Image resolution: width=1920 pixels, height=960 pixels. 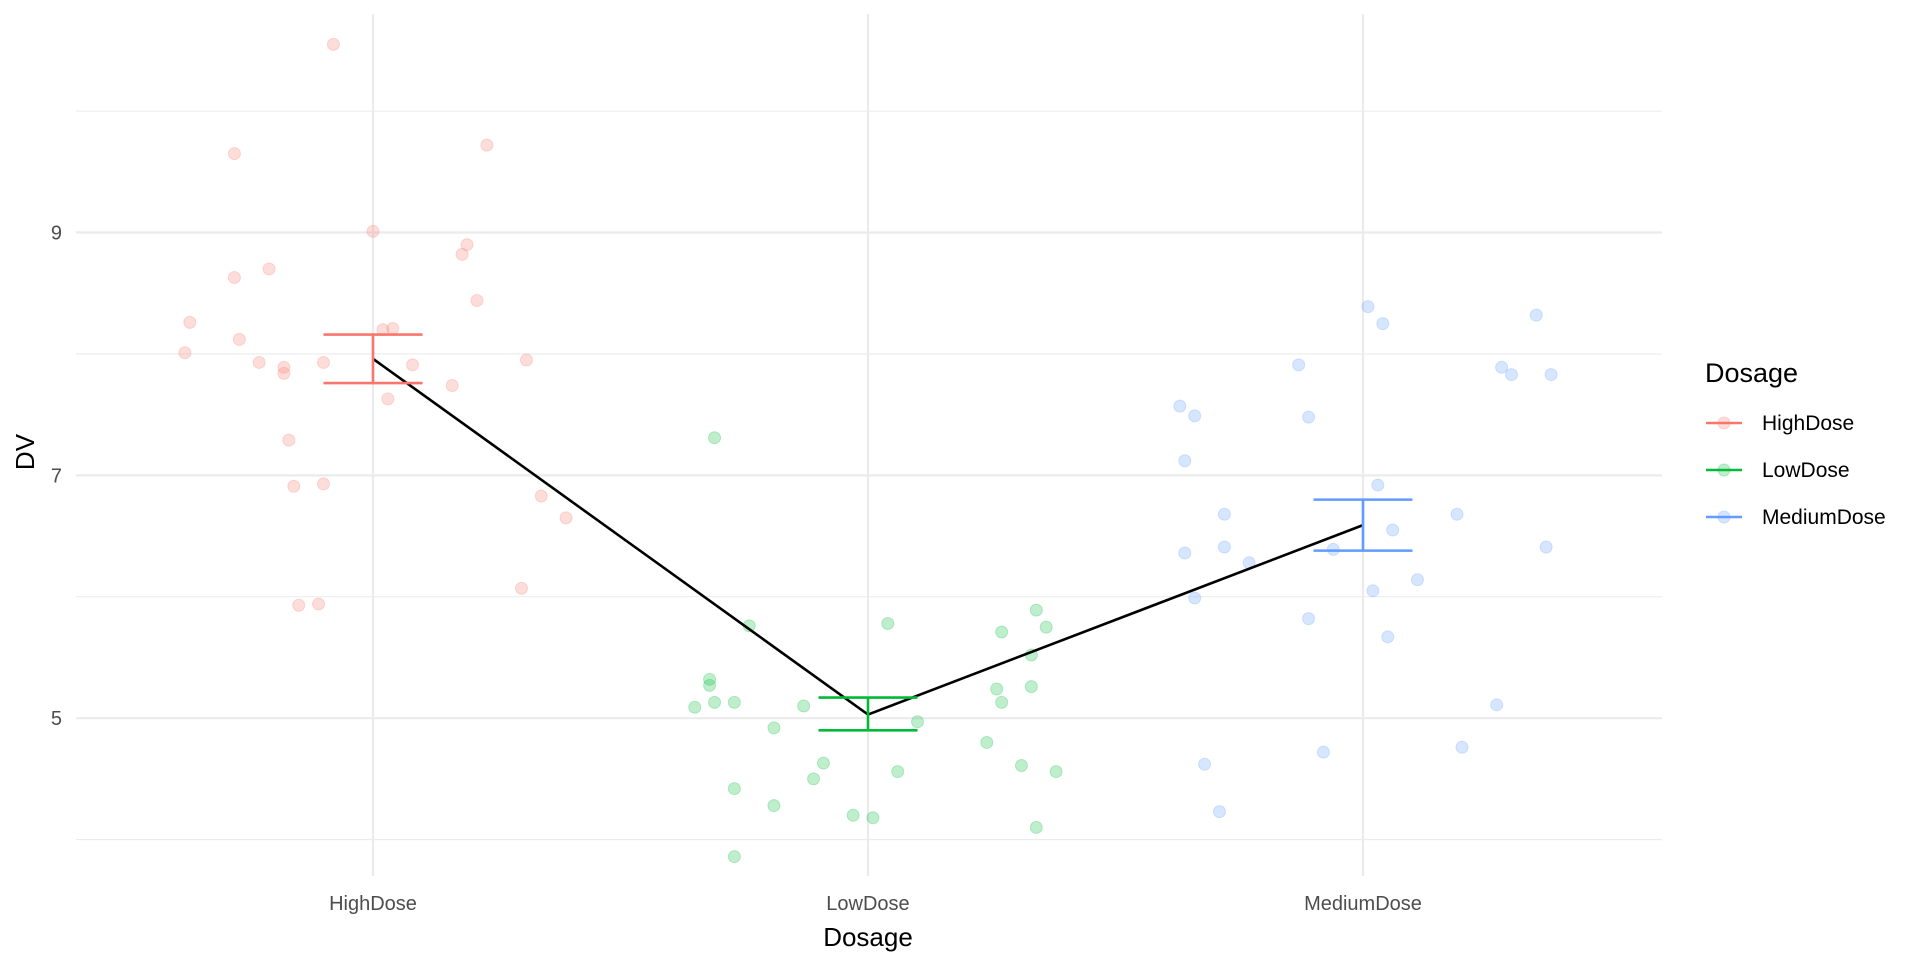 I want to click on y-tick-label: 7, so click(x=56, y=476).